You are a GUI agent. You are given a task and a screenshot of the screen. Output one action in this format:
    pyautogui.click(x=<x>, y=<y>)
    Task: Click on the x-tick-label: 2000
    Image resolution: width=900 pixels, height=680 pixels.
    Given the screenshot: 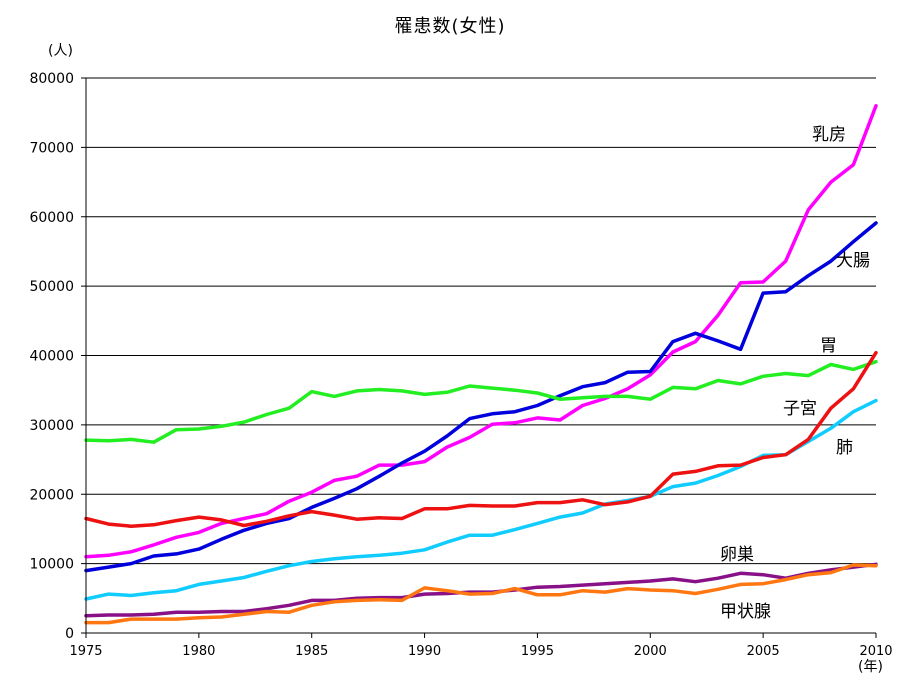 What is the action you would take?
    pyautogui.click(x=650, y=651)
    